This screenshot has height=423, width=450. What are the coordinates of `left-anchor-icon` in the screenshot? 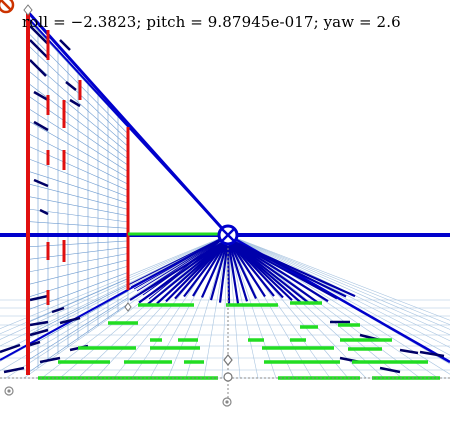 It's located at (9, 391).